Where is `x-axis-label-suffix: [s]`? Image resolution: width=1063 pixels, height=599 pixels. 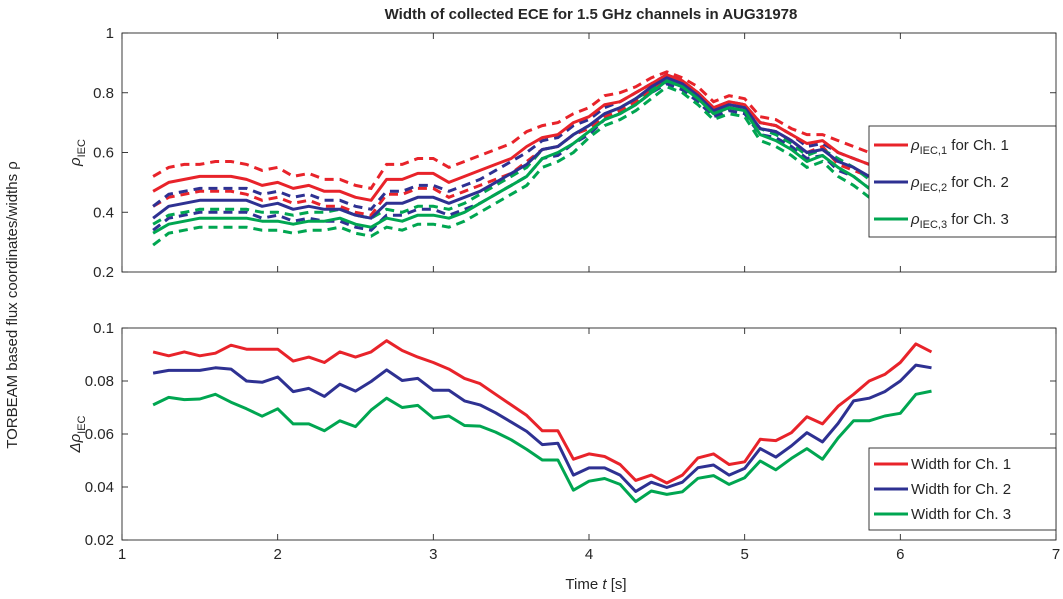
x-axis-label-suffix: [s] is located at coordinates (617, 584).